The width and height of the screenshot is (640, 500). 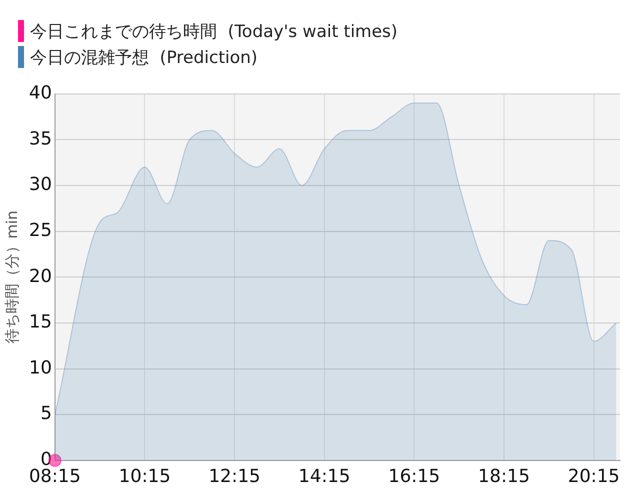 What do you see at coordinates (144, 476) in the screenshot?
I see `x-tick-label: 10:15` at bounding box center [144, 476].